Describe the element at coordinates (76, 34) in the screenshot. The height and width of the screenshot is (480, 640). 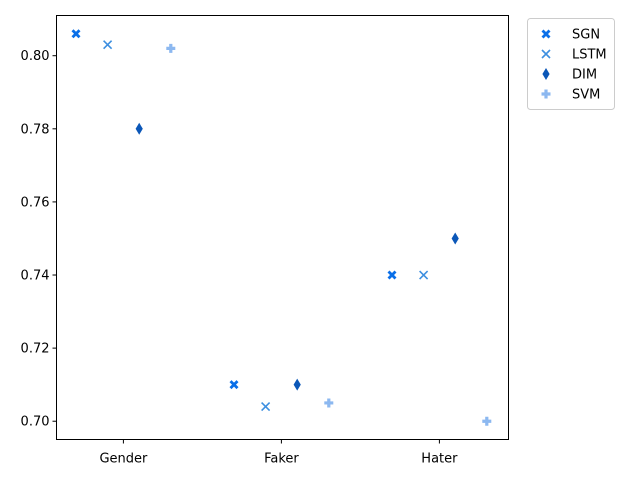
I see `point-sgn-gender` at that location.